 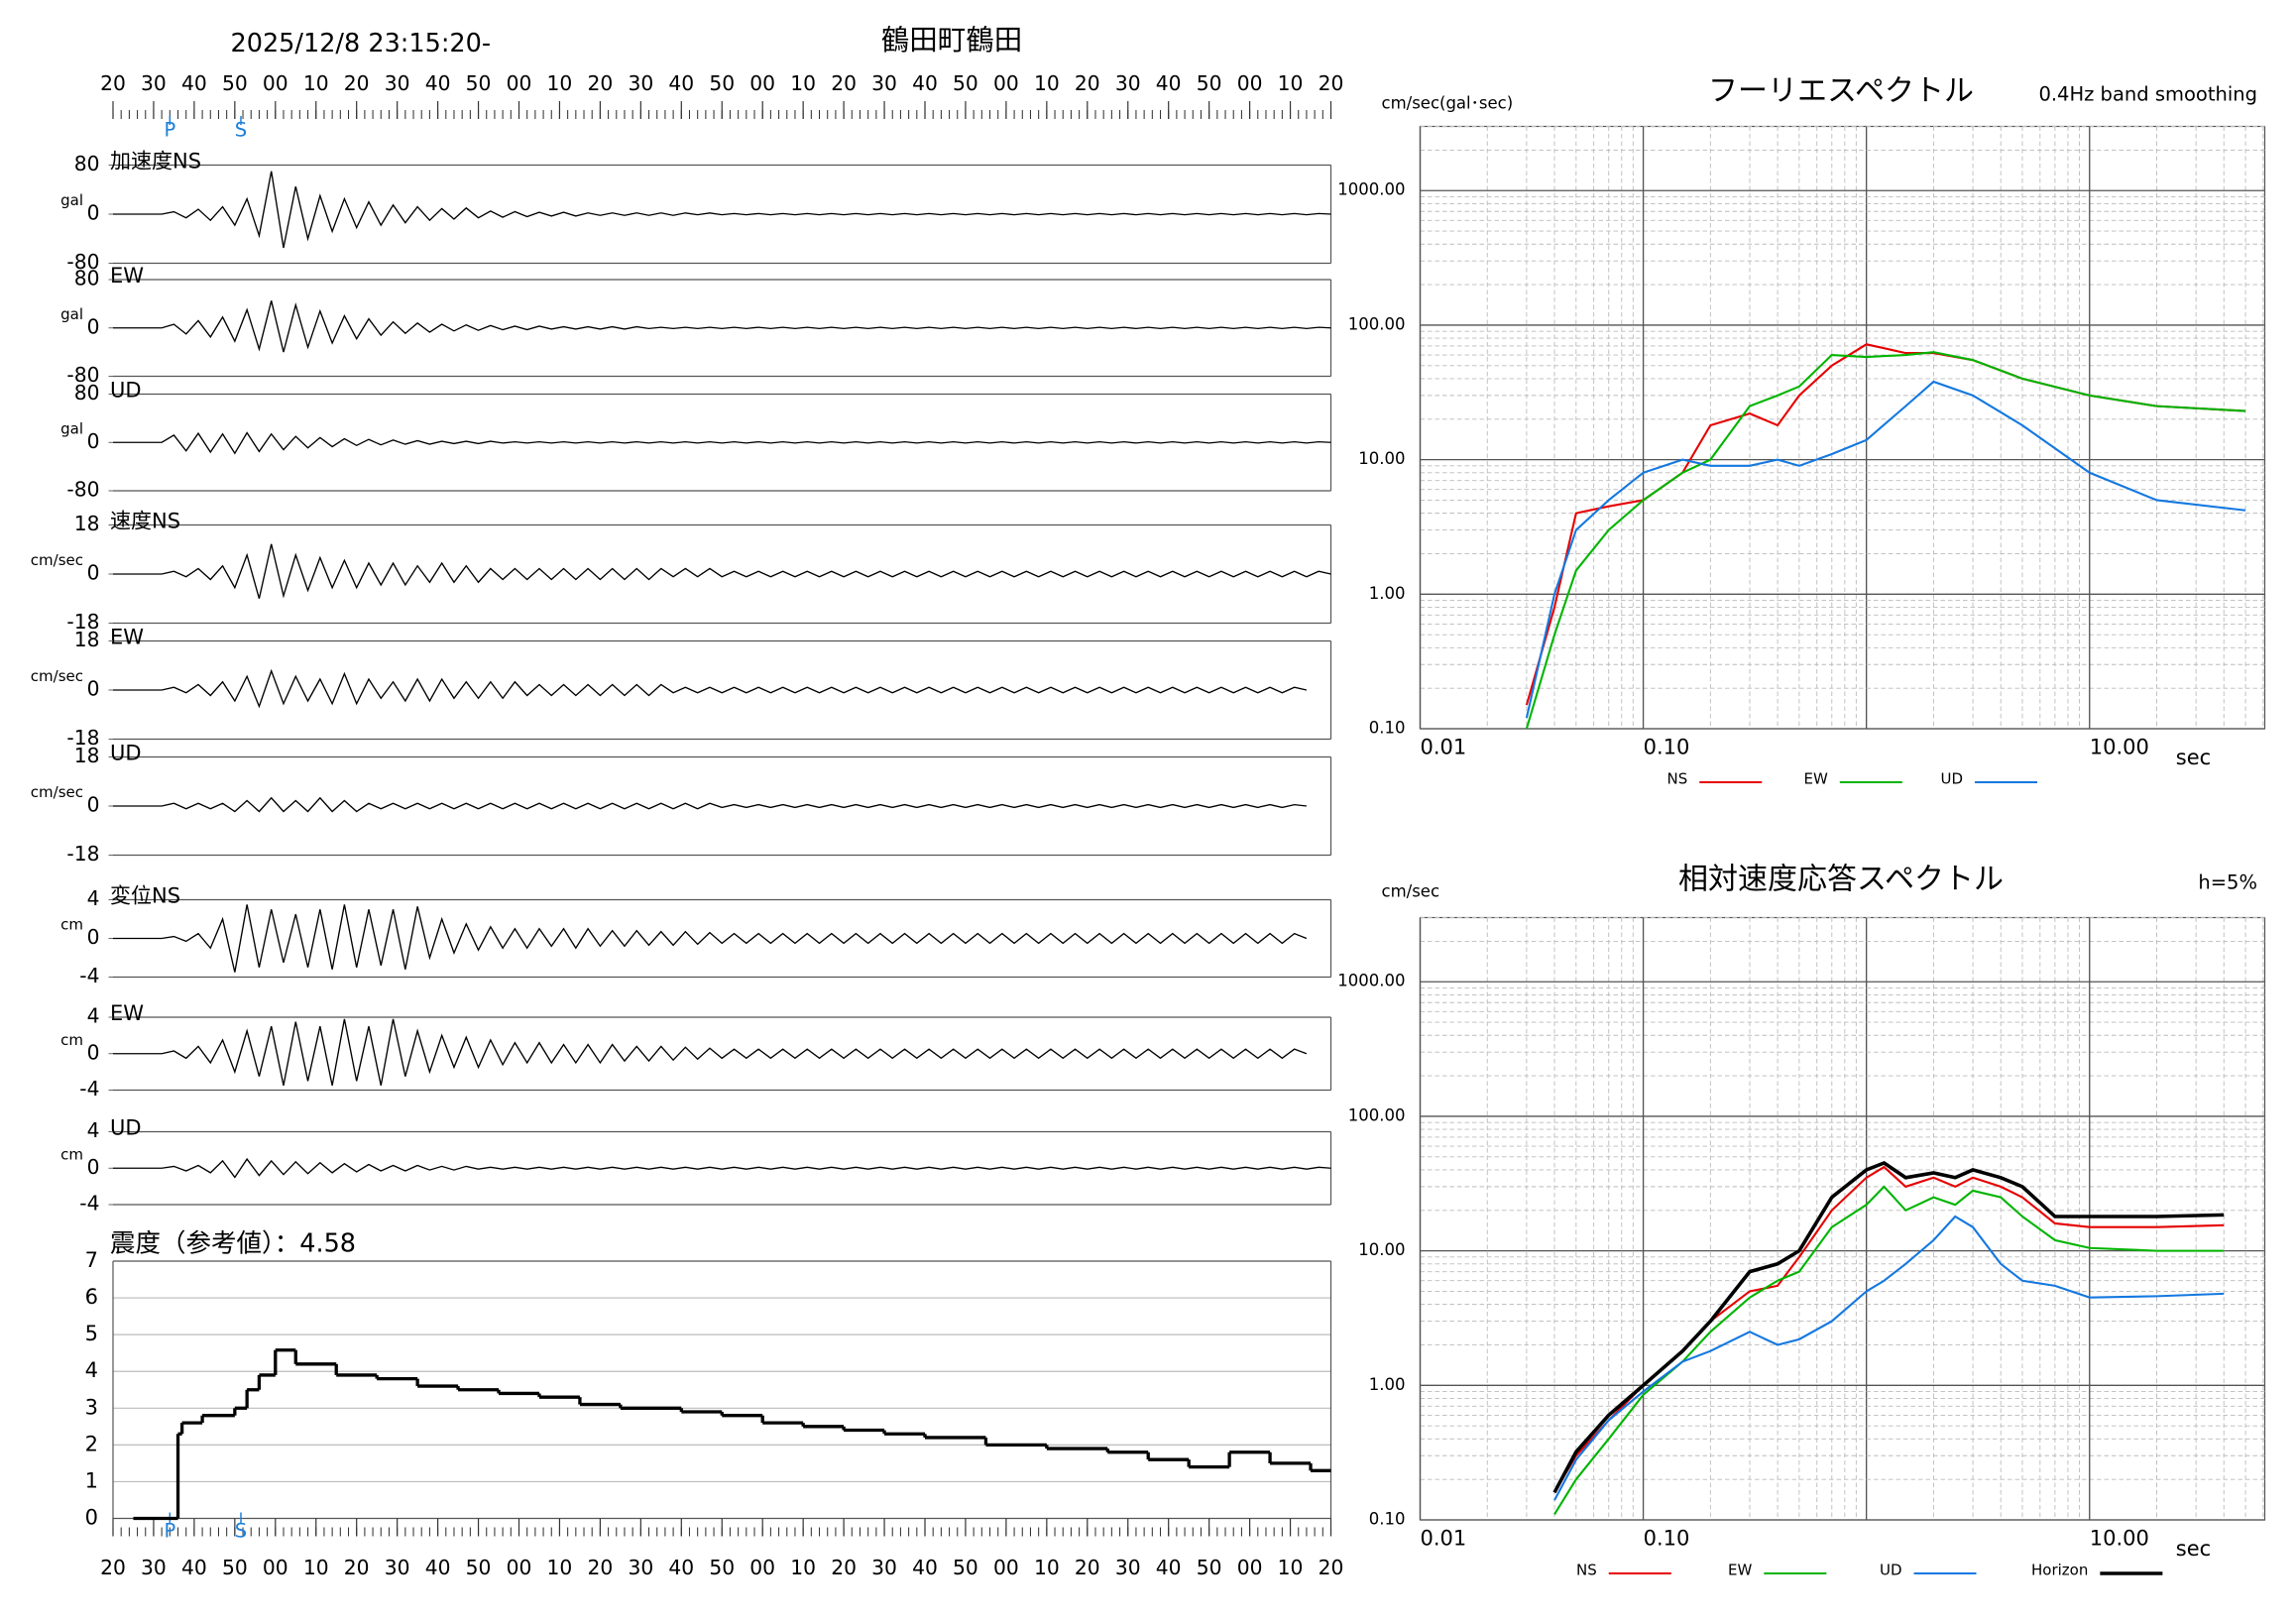 What do you see at coordinates (1677, 779) in the screenshot?
I see `legend-label: NS` at bounding box center [1677, 779].